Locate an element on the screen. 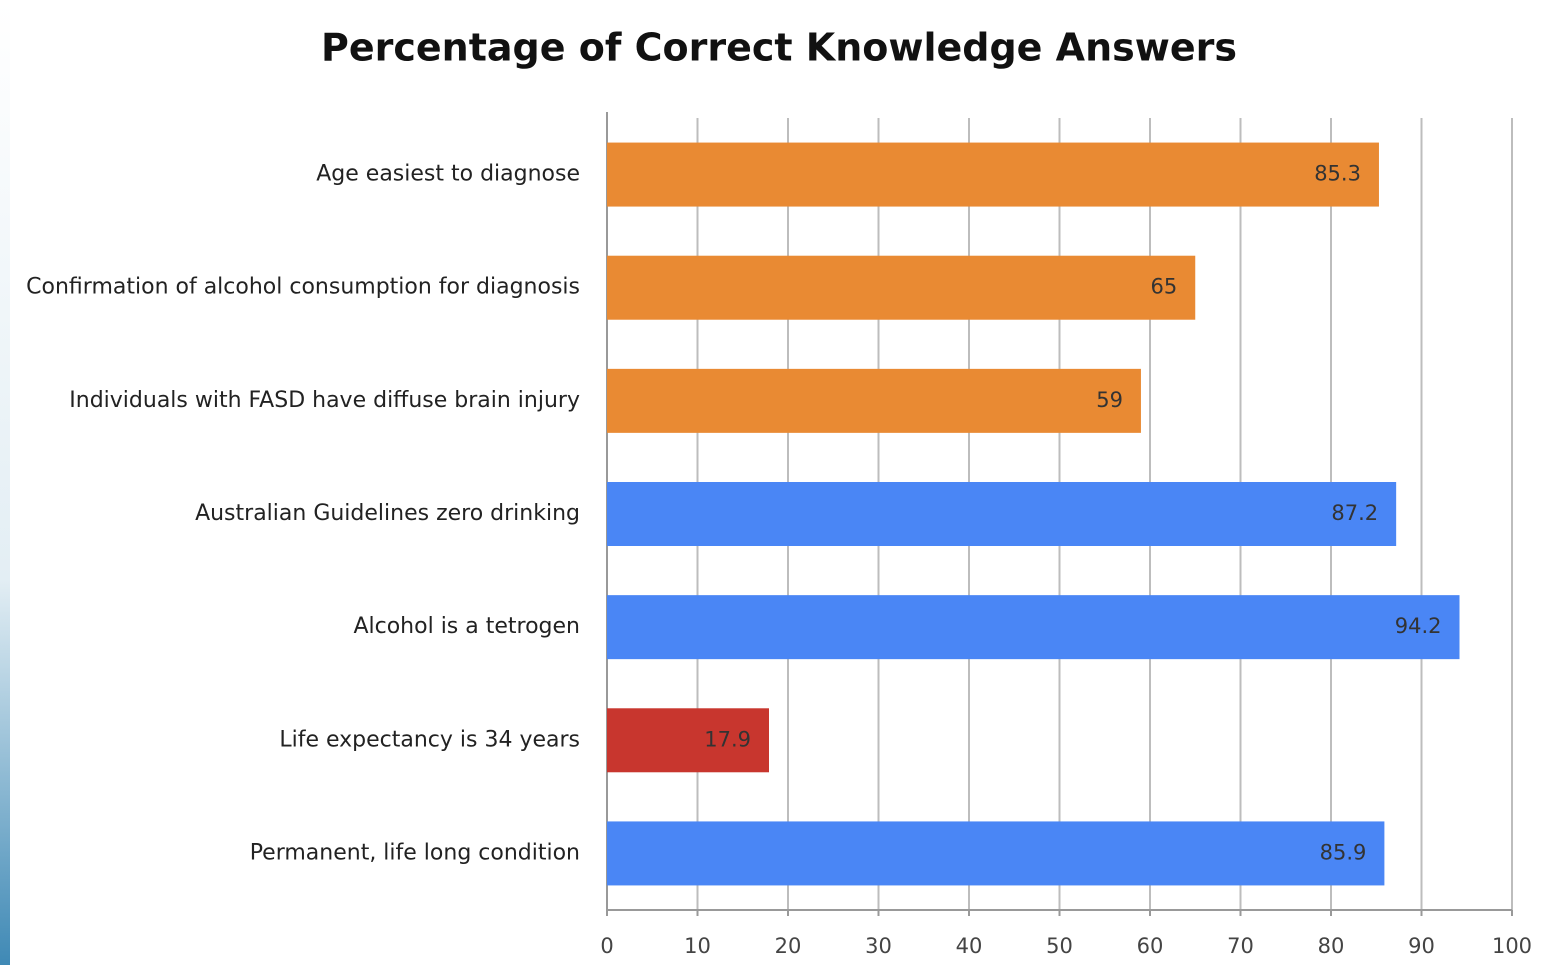  x-tick-label: 70 is located at coordinates (1240, 946).